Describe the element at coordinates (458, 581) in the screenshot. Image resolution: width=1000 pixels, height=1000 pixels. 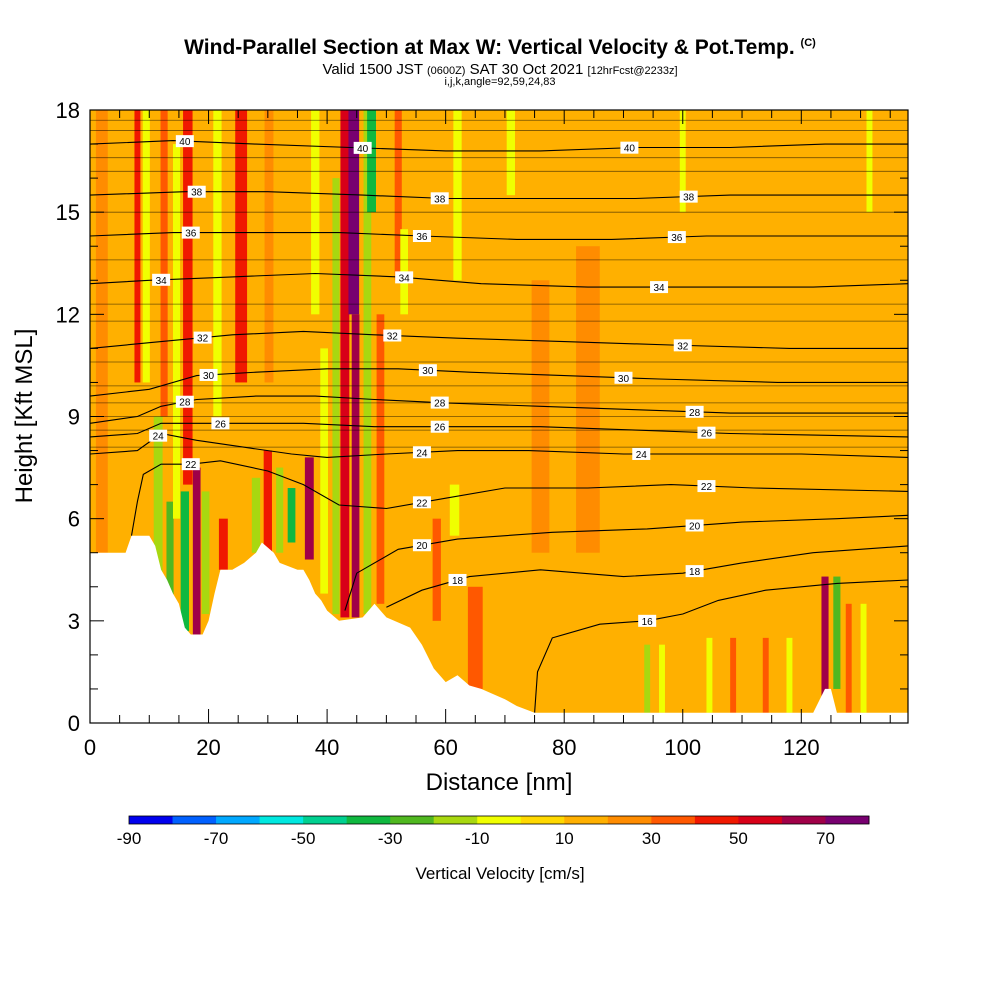
I see `theta-label: 18` at that location.